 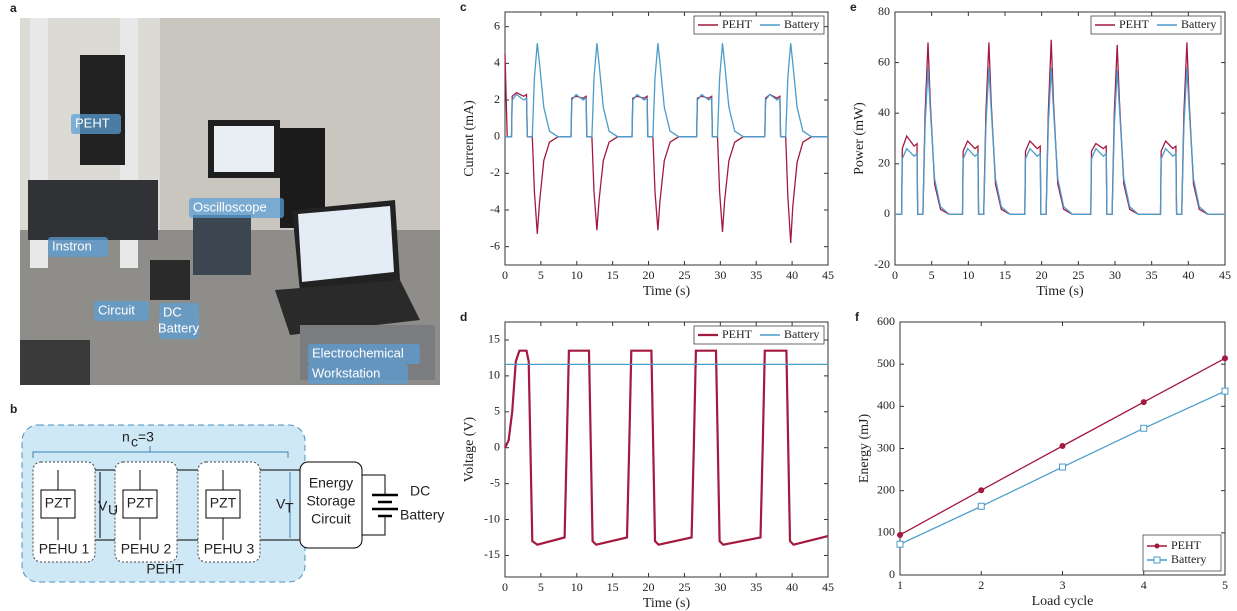 What do you see at coordinates (494, 375) in the screenshot?
I see `y-tick-label: 10` at bounding box center [494, 375].